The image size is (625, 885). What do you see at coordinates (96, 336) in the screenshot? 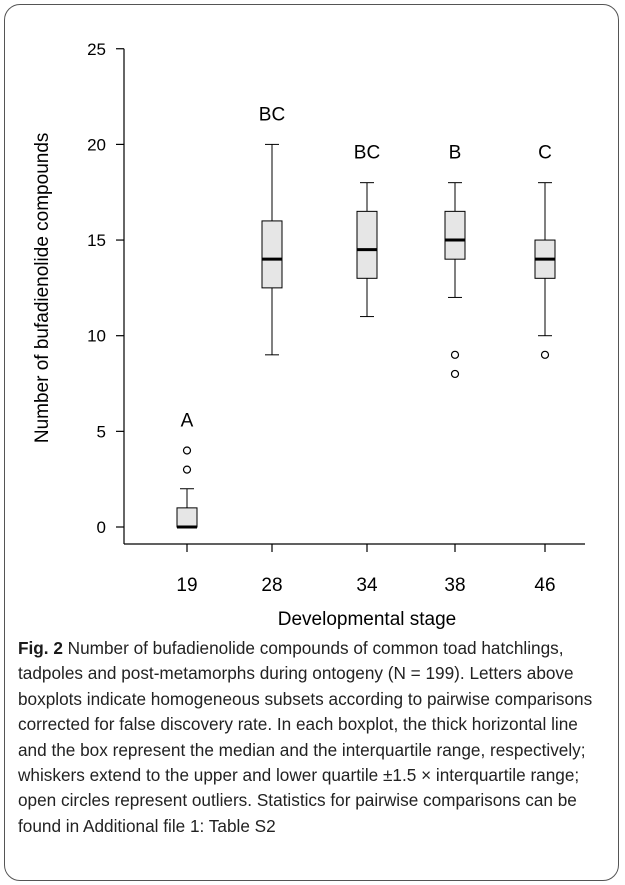
I see `y-tick-label: 10` at bounding box center [96, 336].